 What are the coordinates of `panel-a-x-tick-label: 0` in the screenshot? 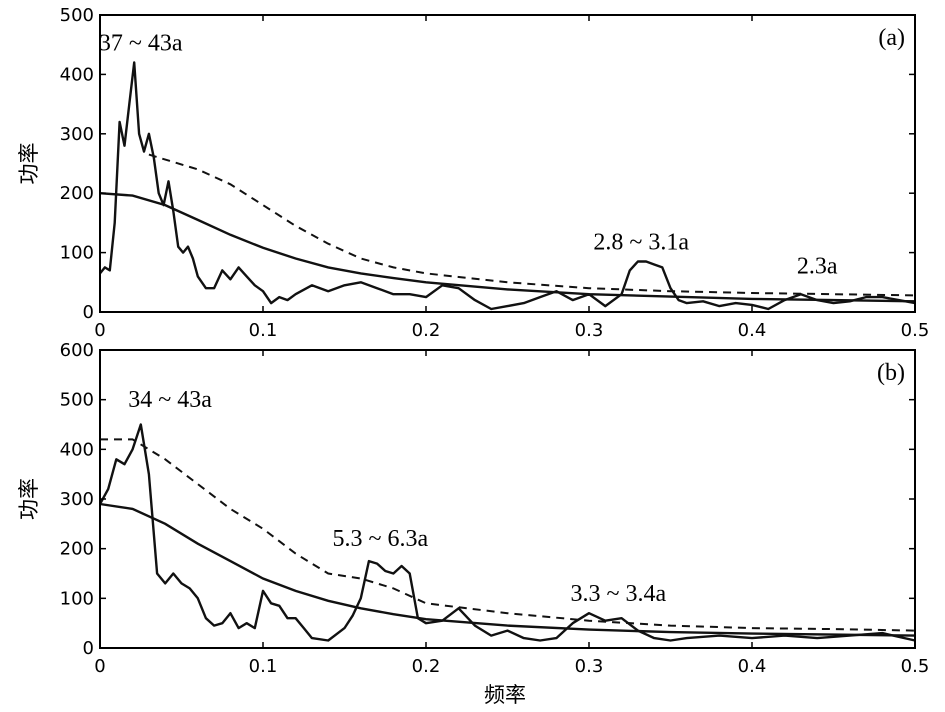 It's located at (99, 330).